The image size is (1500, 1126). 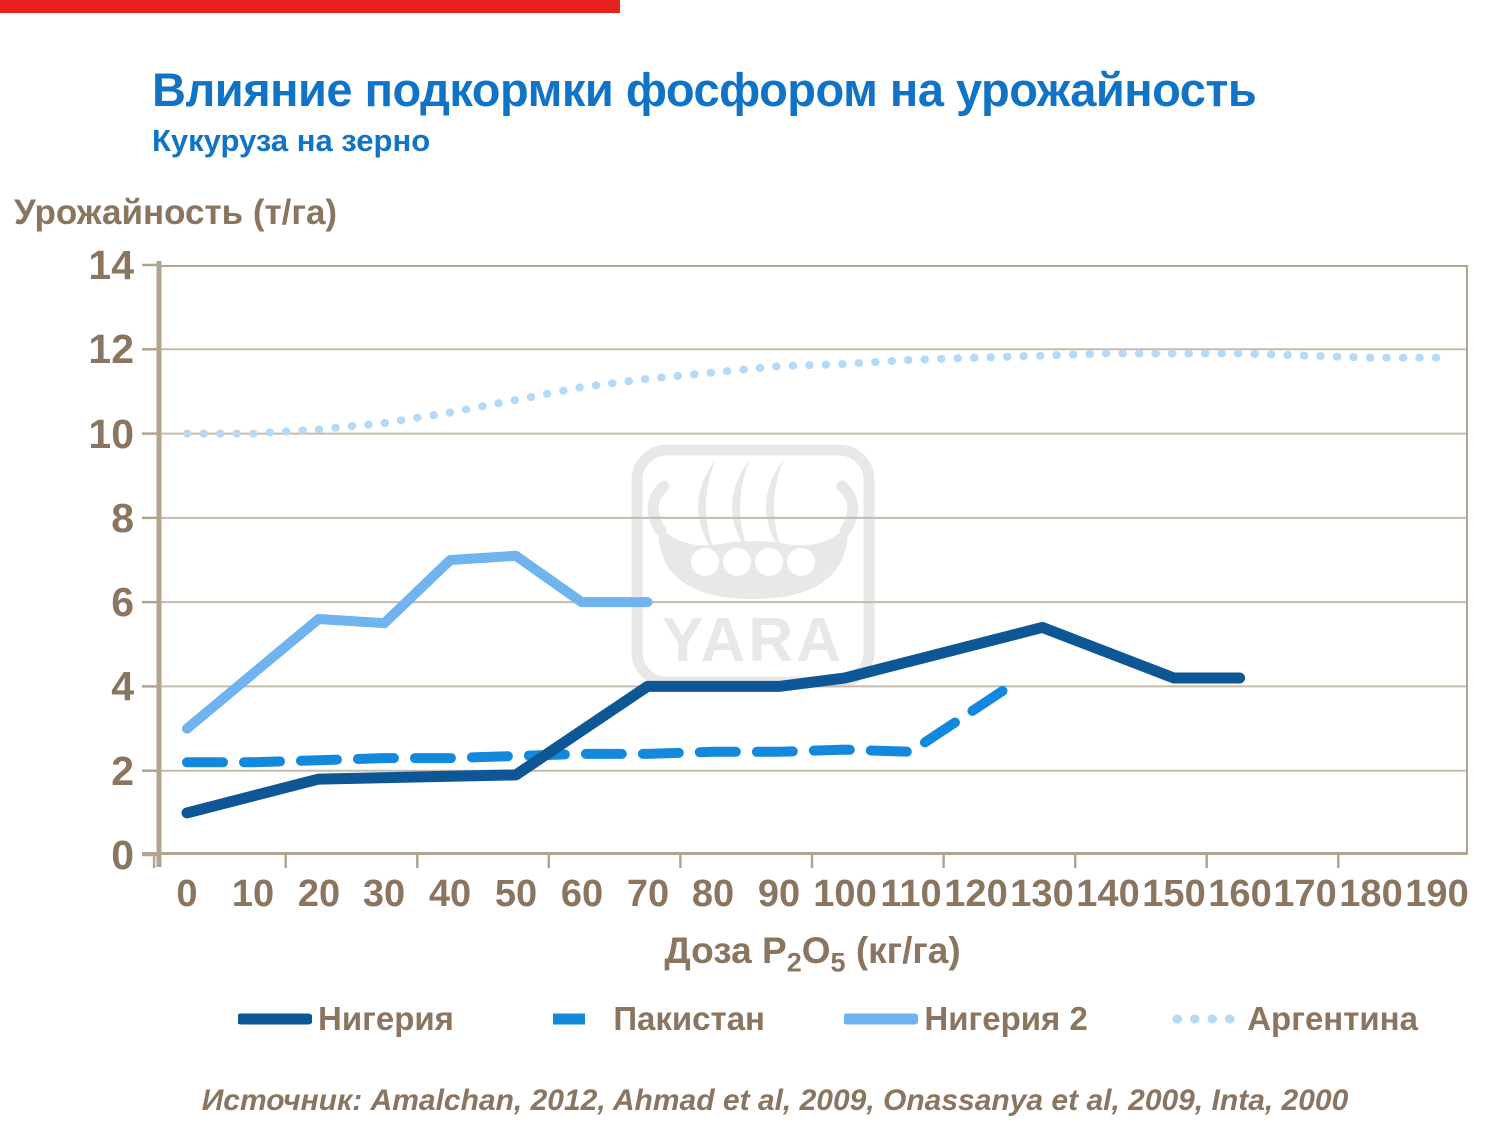 I want to click on x-axis-title-text: Доза P, so click(x=725, y=950).